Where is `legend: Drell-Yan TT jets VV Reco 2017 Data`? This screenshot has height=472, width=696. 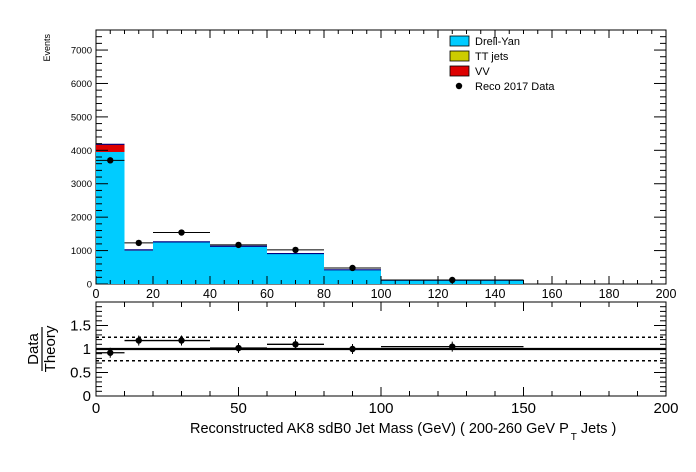 legend: Drell-Yan TT jets VV Reco 2017 Data is located at coordinates (502, 64).